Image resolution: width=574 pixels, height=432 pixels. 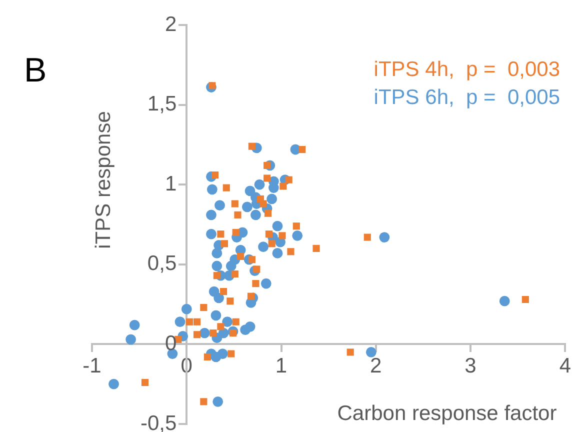 I want to click on x-tick-label: 3, so click(x=470, y=366).